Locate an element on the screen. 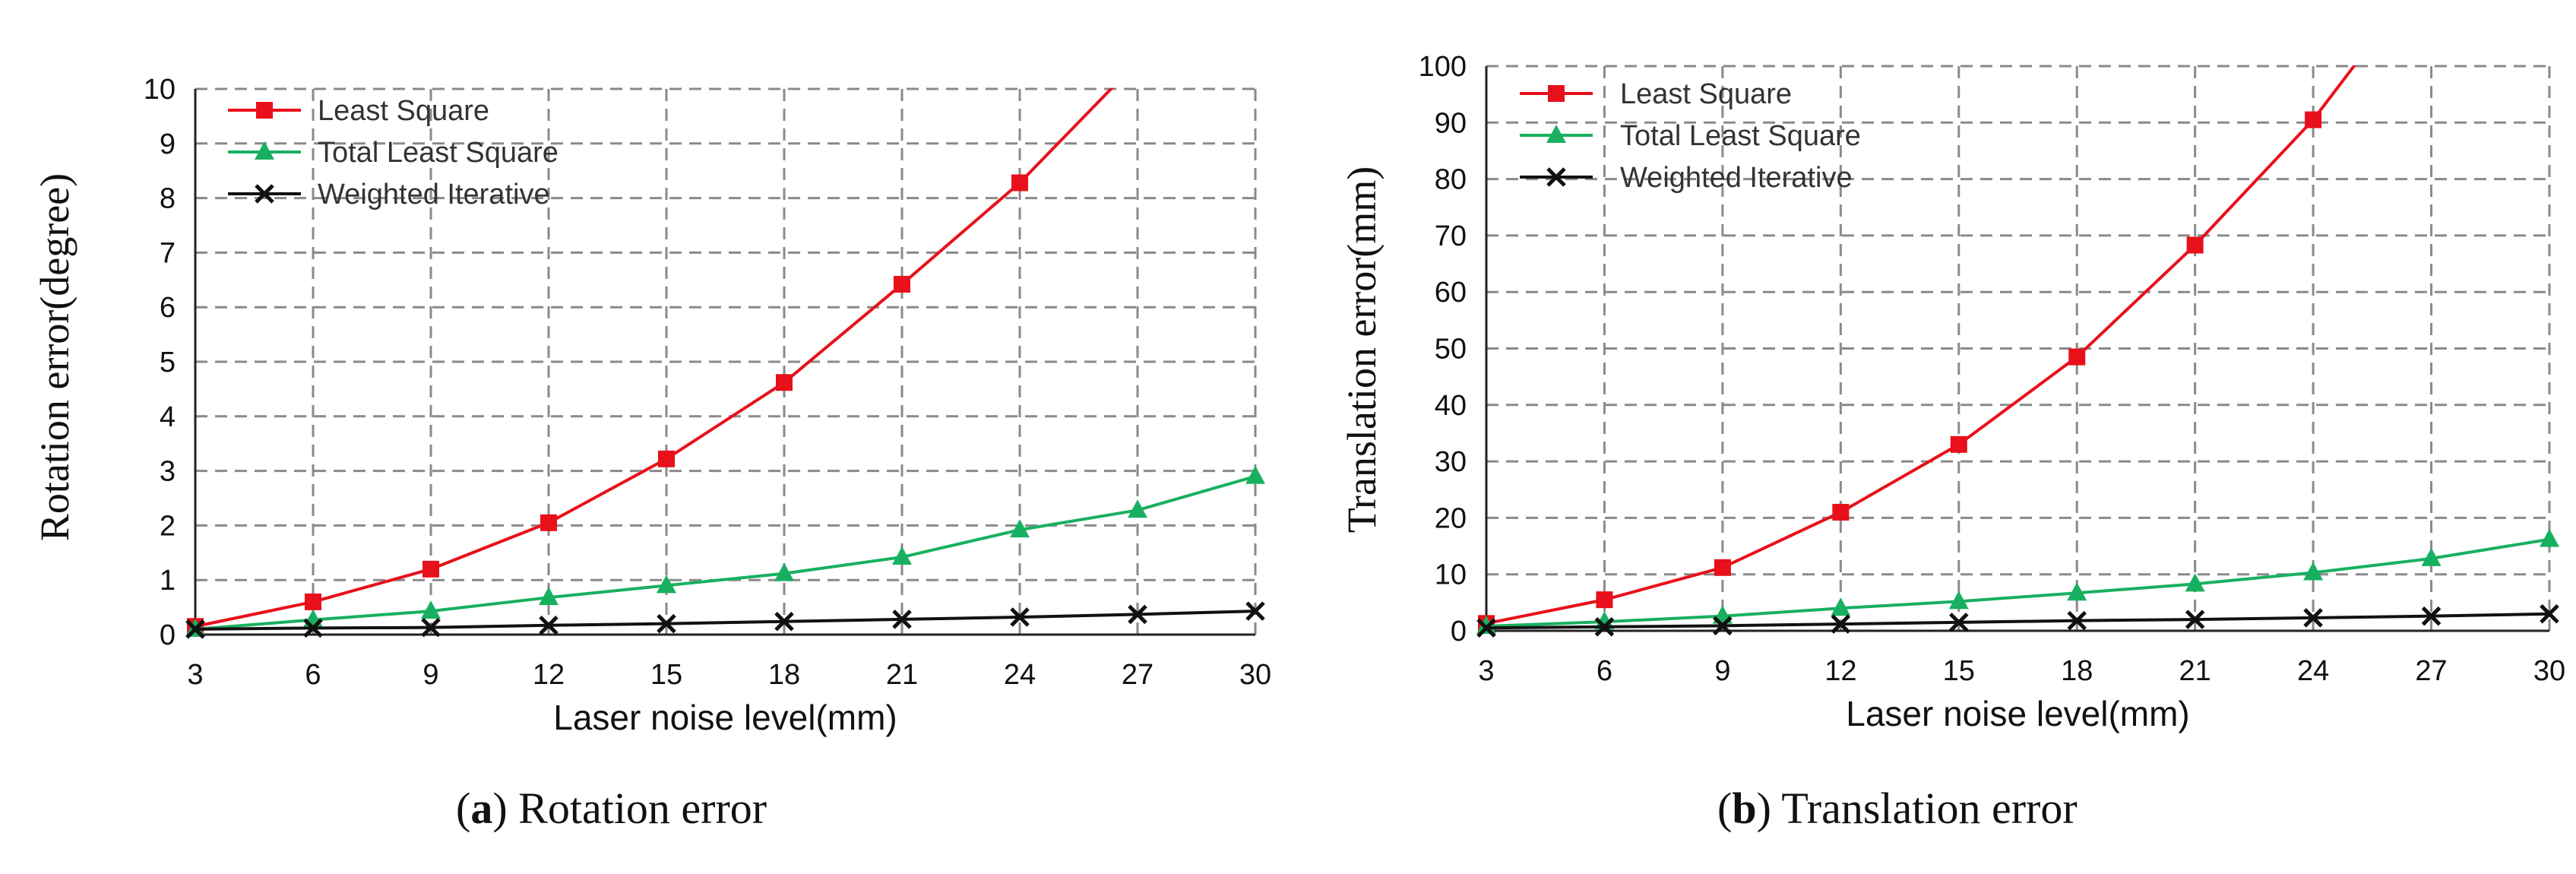 The height and width of the screenshot is (874, 2576). x-tick-label: 15 is located at coordinates (666, 675).